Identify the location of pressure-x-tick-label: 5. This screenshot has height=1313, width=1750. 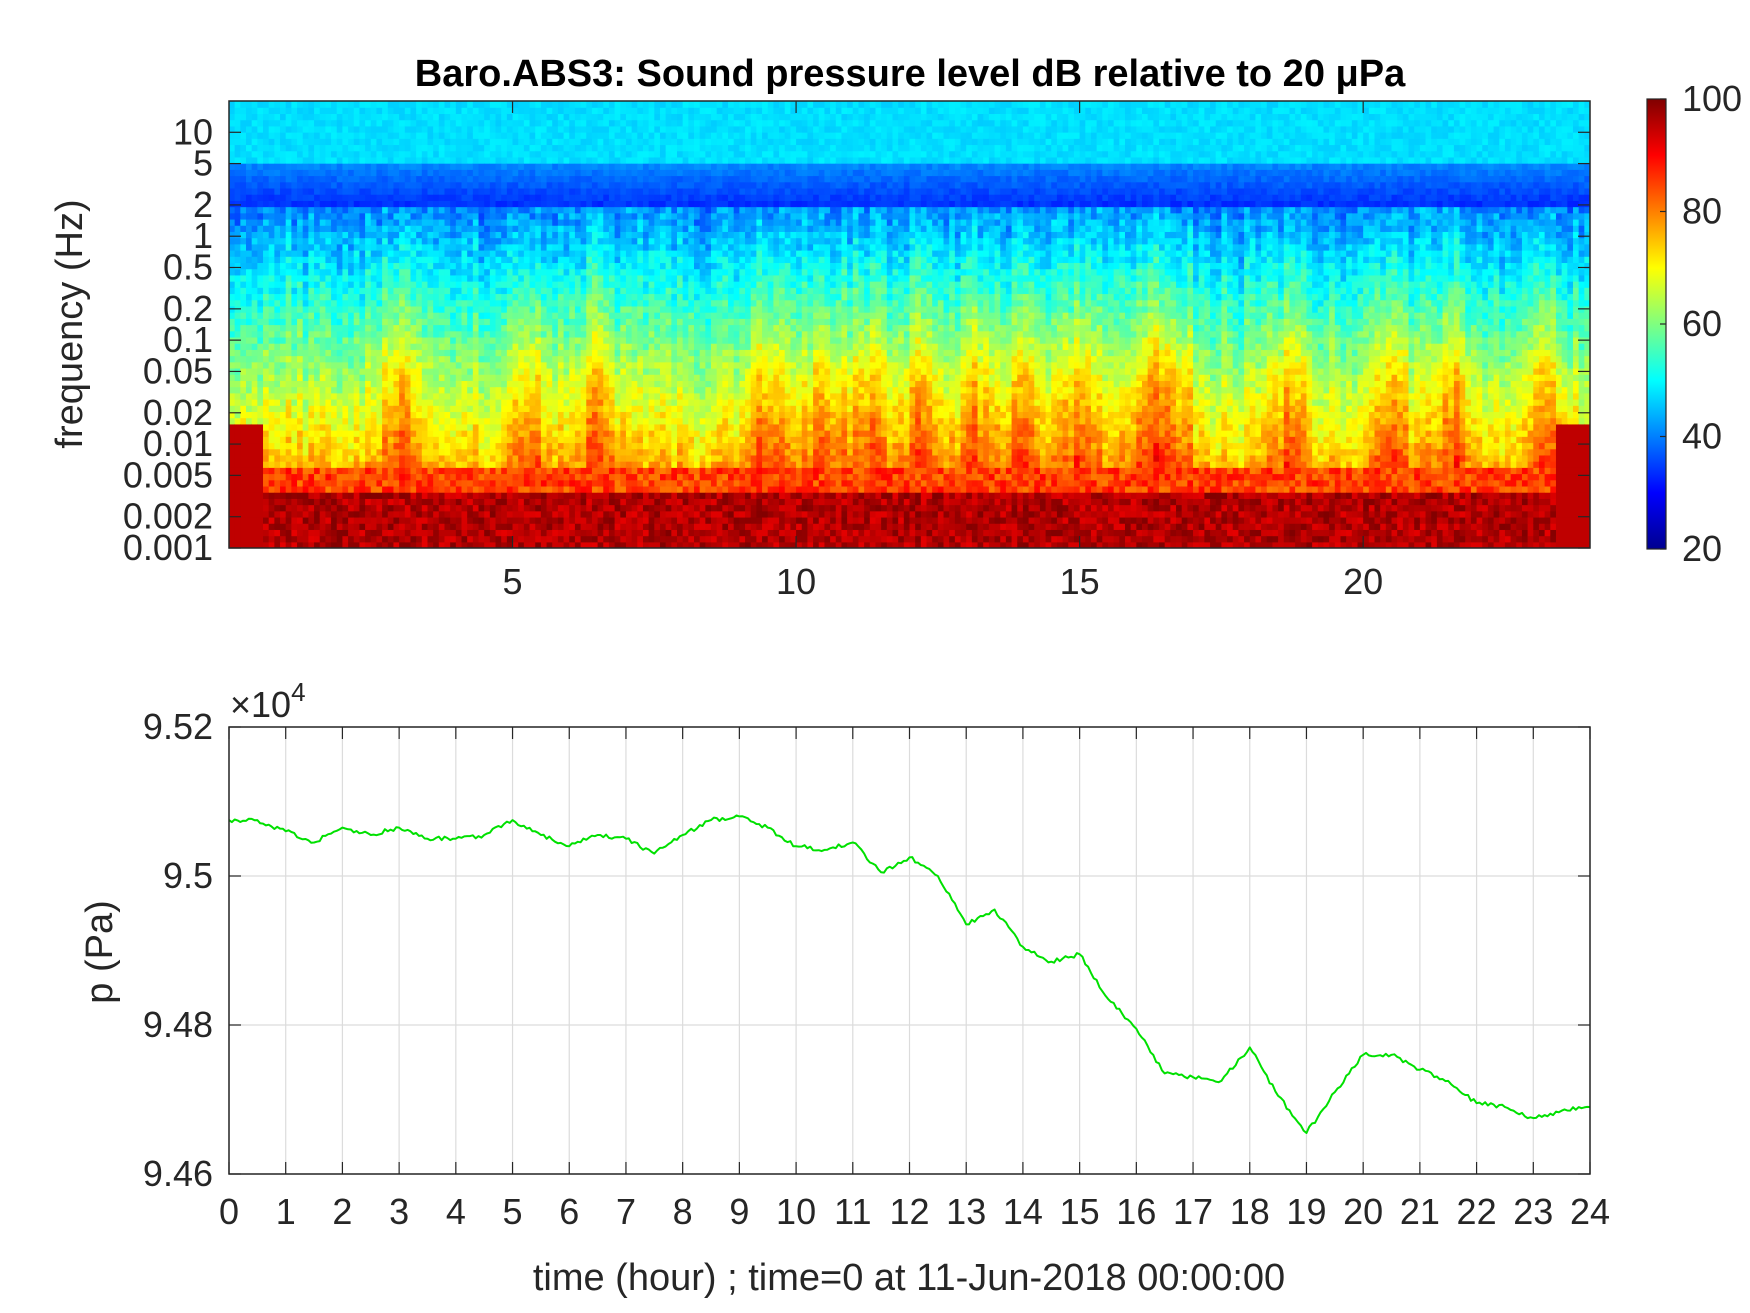
(513, 1211).